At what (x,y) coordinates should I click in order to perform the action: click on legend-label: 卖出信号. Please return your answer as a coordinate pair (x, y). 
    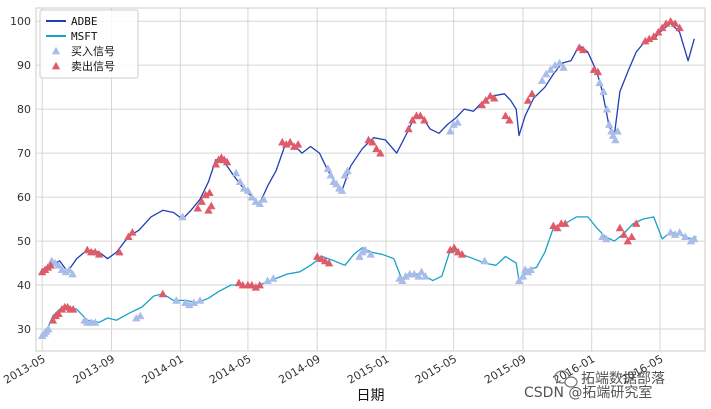
    Looking at the image, I should click on (93, 66).